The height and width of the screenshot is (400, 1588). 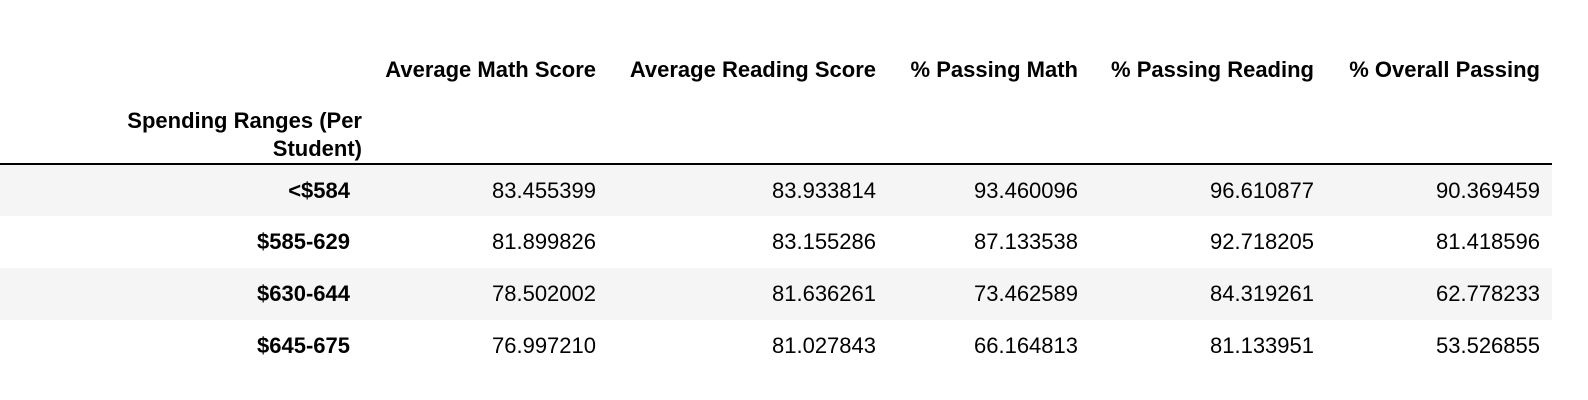 What do you see at coordinates (544, 190) in the screenshot?
I see `cell-average-math-score: 83.455399` at bounding box center [544, 190].